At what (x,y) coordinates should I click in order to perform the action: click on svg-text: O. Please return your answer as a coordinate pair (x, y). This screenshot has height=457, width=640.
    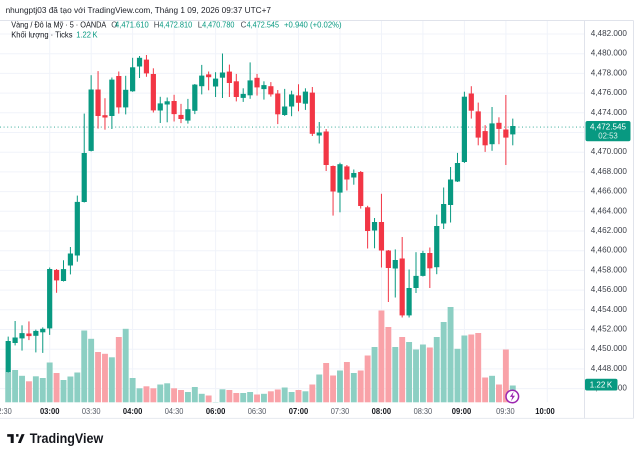
    Looking at the image, I should click on (114, 24).